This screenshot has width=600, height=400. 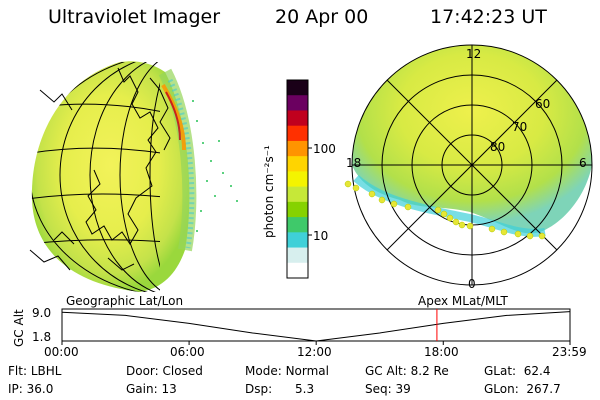 What do you see at coordinates (134, 17) in the screenshot?
I see `page-title: Ultraviolet Imager` at bounding box center [134, 17].